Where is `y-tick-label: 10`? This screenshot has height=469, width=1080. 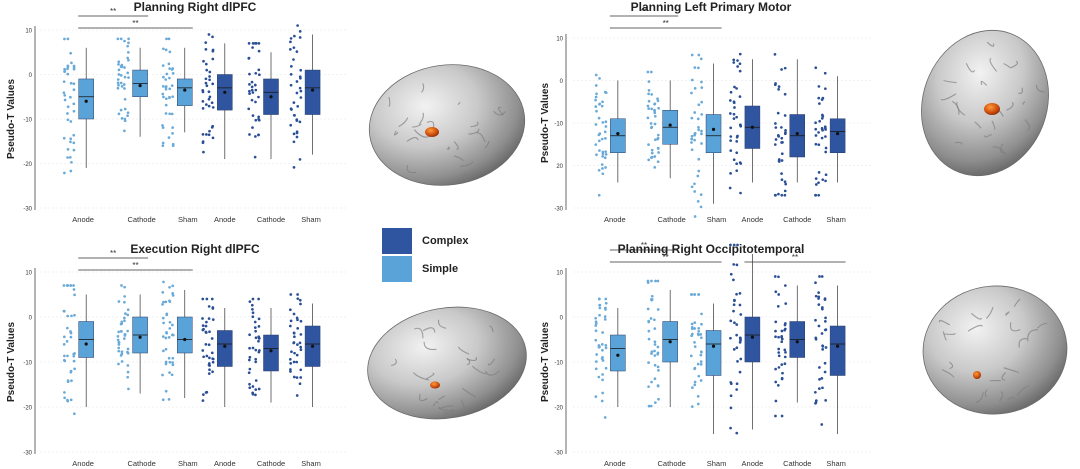 y-tick-label: 10 is located at coordinates (559, 274).